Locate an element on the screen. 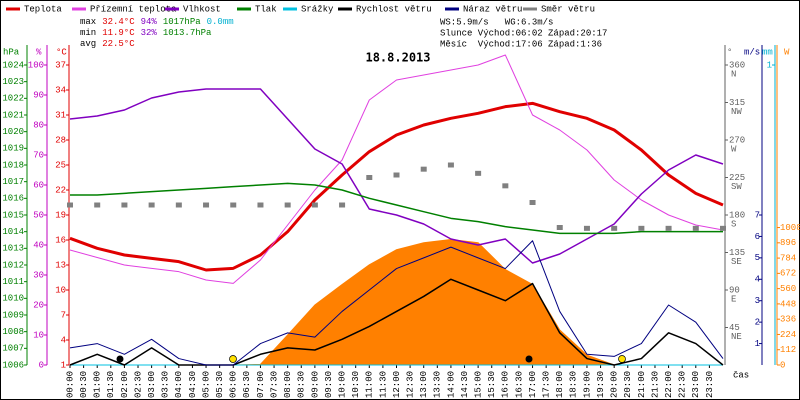 Image resolution: width=800 pixels, height=400 pixels. tick-label: 1018 is located at coordinates (13, 165).